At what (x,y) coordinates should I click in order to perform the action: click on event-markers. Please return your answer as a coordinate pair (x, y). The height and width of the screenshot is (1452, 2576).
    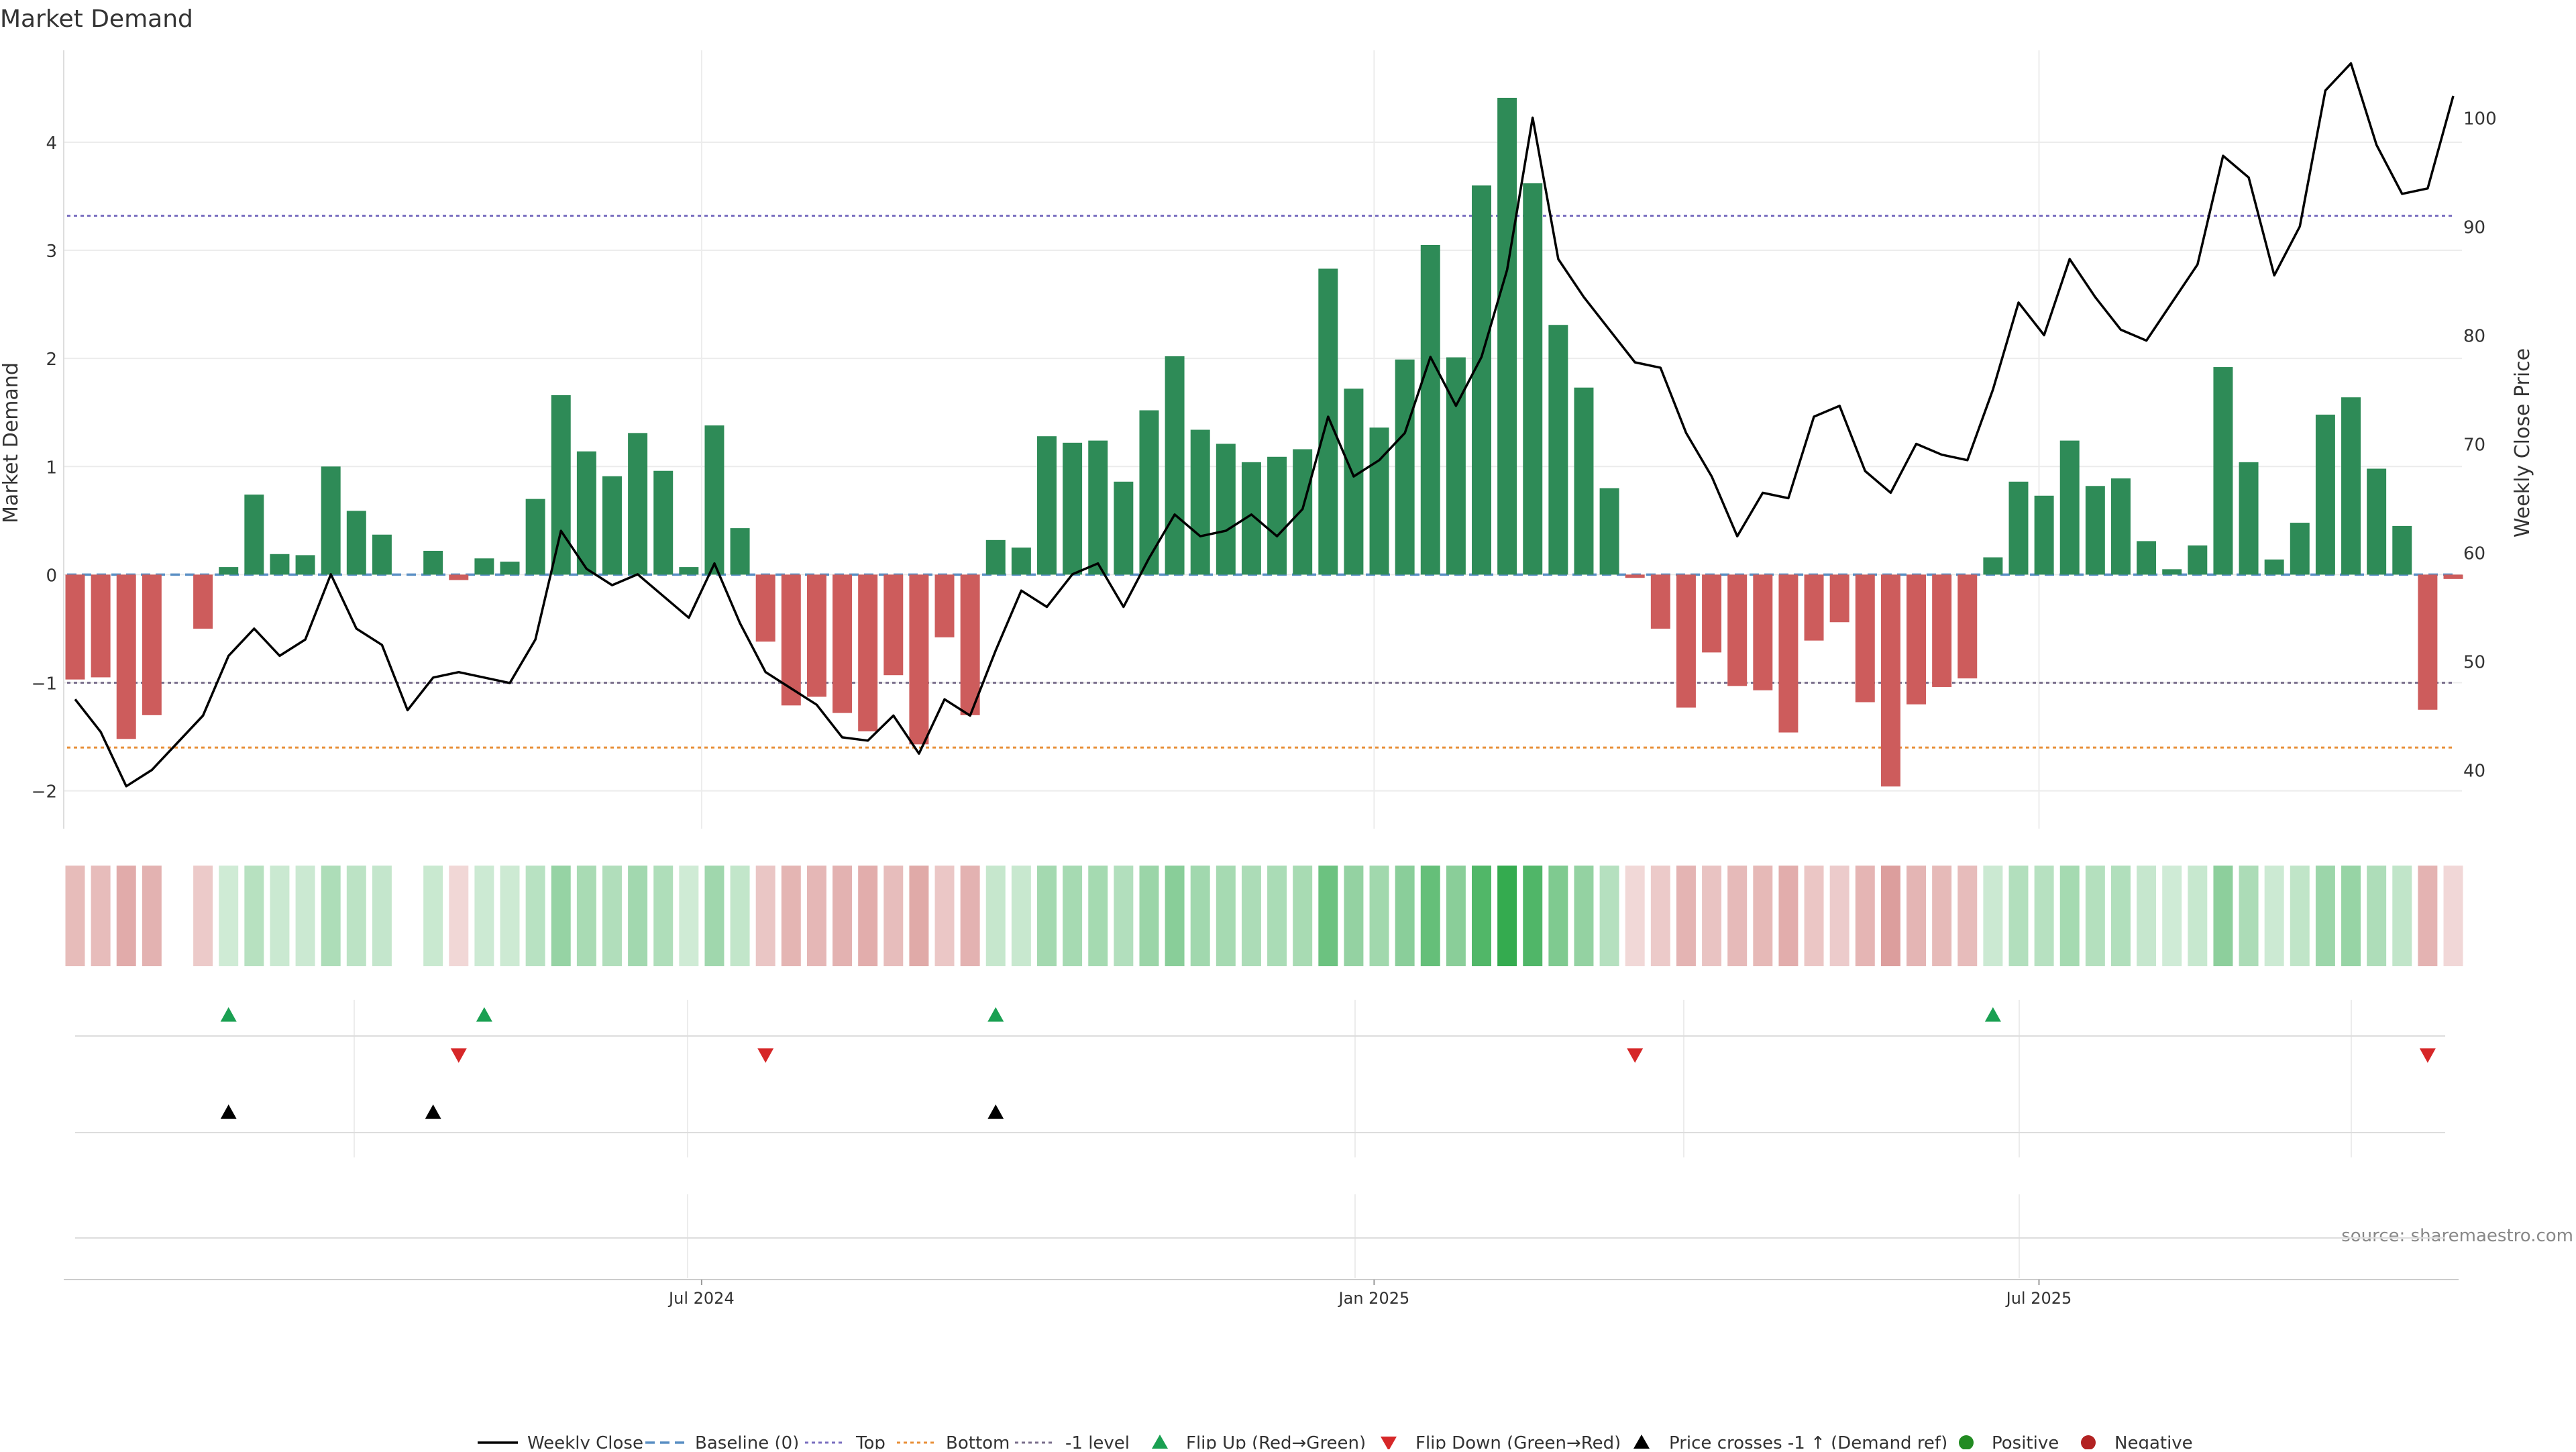
    Looking at the image, I should click on (1328, 1063).